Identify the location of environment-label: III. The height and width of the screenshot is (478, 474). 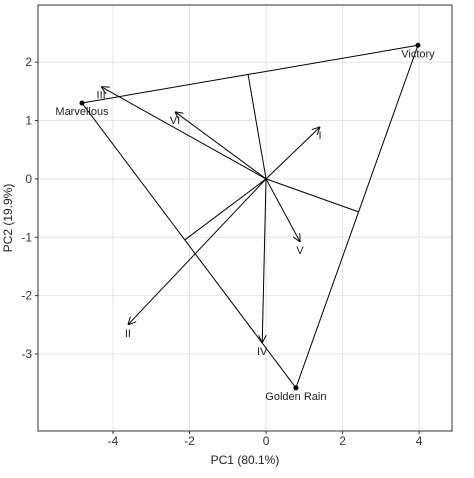
(101, 96).